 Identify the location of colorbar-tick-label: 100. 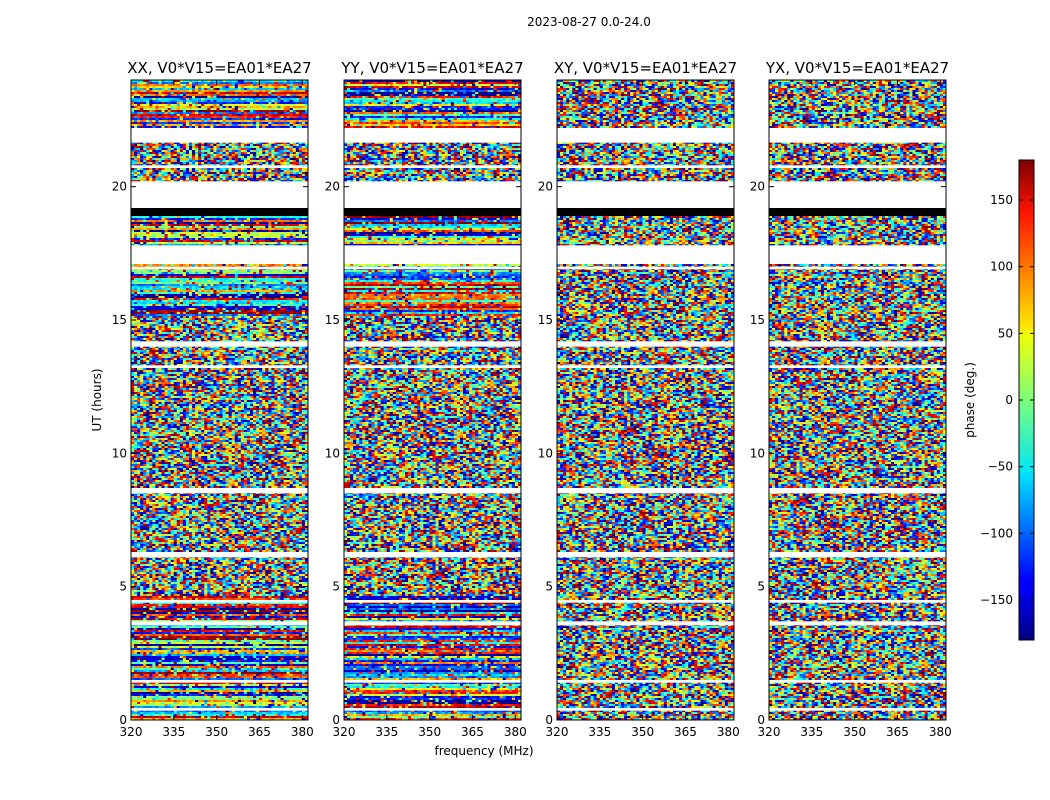
(1001, 267).